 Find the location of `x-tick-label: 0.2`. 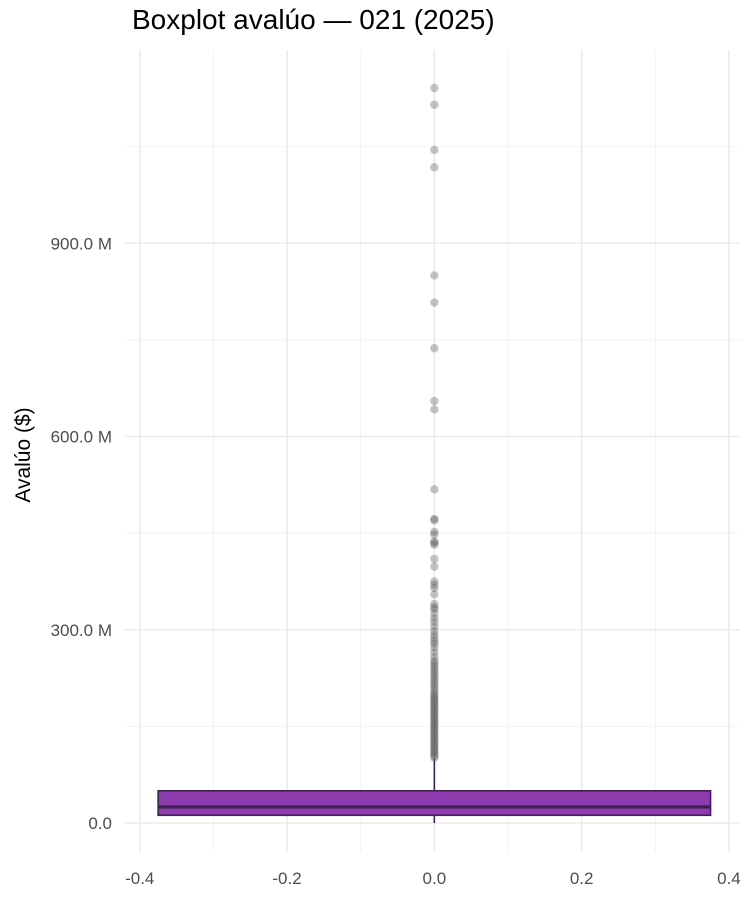

x-tick-label: 0.2 is located at coordinates (582, 878).